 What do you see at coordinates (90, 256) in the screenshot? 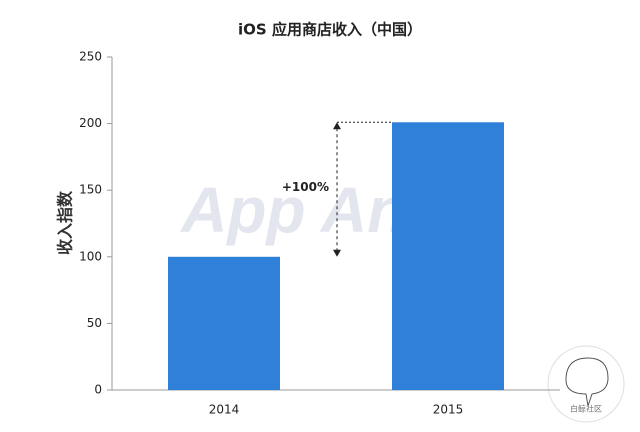
I see `y-tick-label: 100` at bounding box center [90, 256].